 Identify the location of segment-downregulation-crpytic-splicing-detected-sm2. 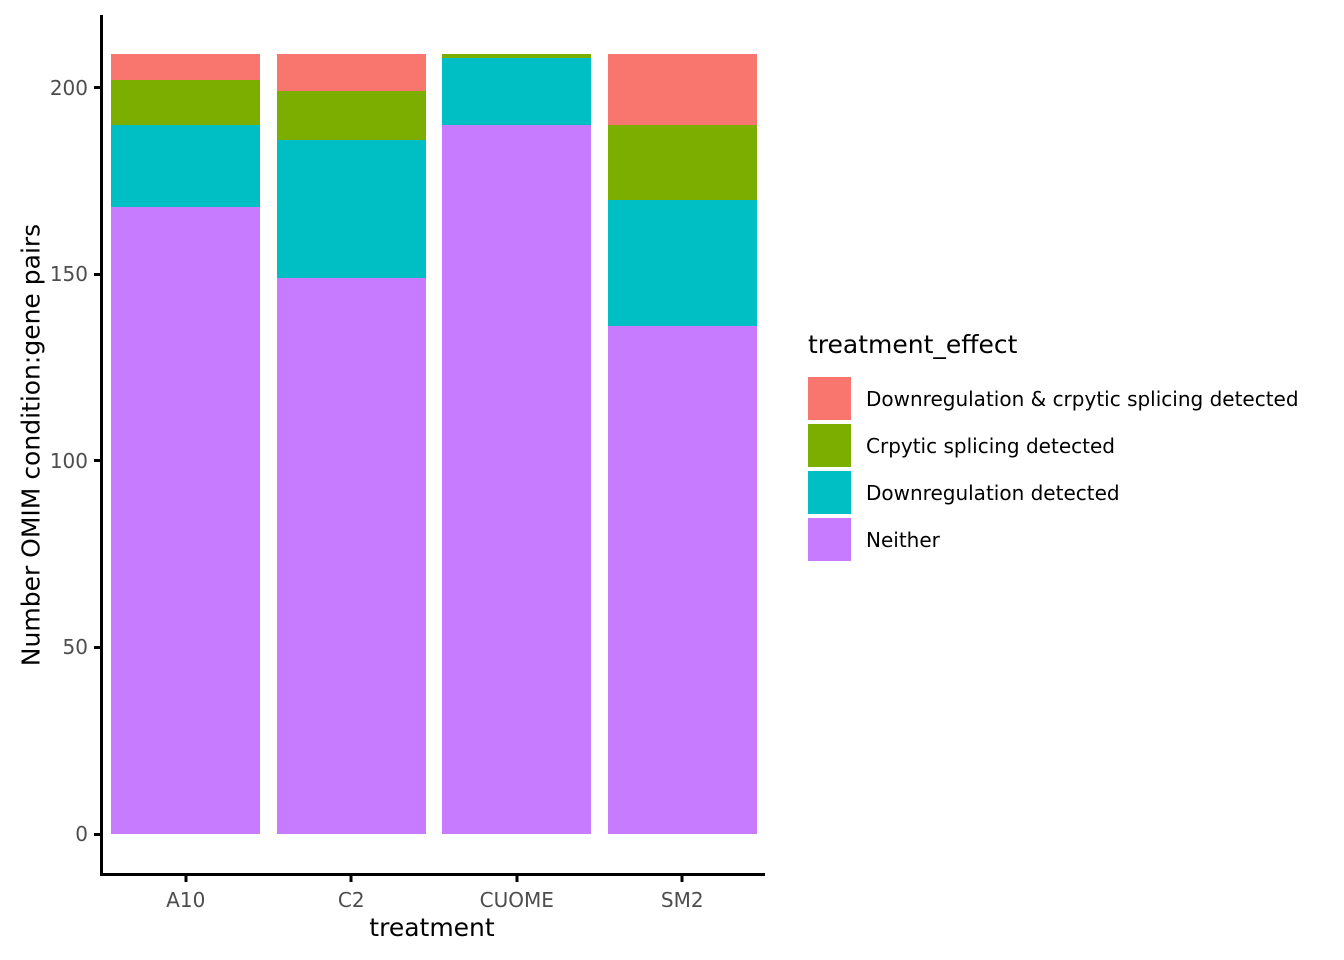
(682, 89).